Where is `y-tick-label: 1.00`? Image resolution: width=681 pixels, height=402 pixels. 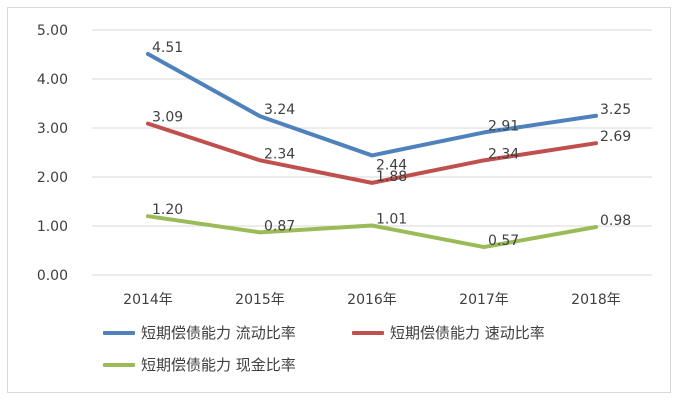
y-tick-label: 1.00 is located at coordinates (52, 227).